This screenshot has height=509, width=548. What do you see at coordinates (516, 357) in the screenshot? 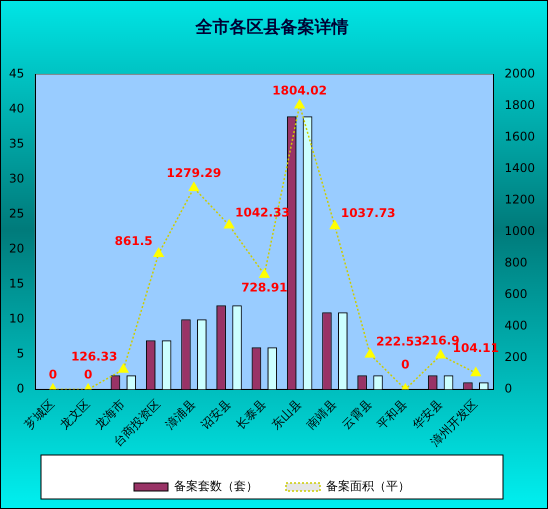
I see `y2-tick-label: 200` at bounding box center [516, 357].